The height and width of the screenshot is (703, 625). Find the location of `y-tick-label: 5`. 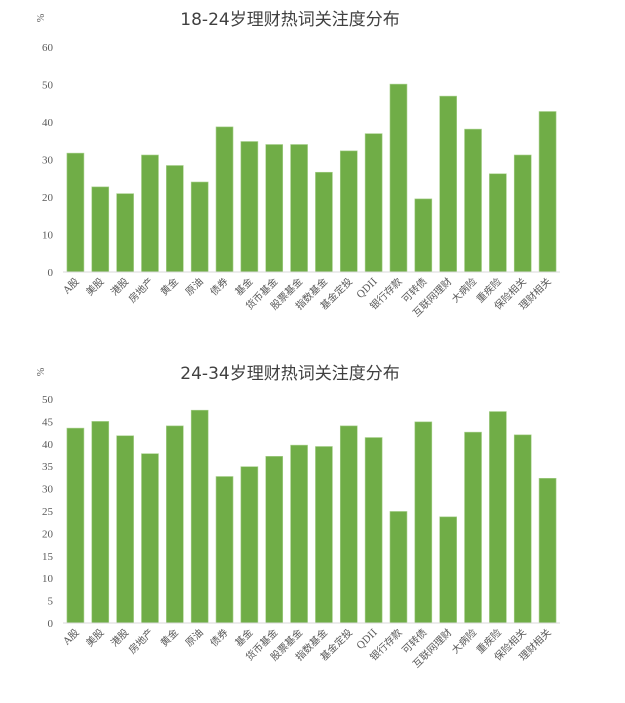

y-tick-label: 5 is located at coordinates (51, 602).